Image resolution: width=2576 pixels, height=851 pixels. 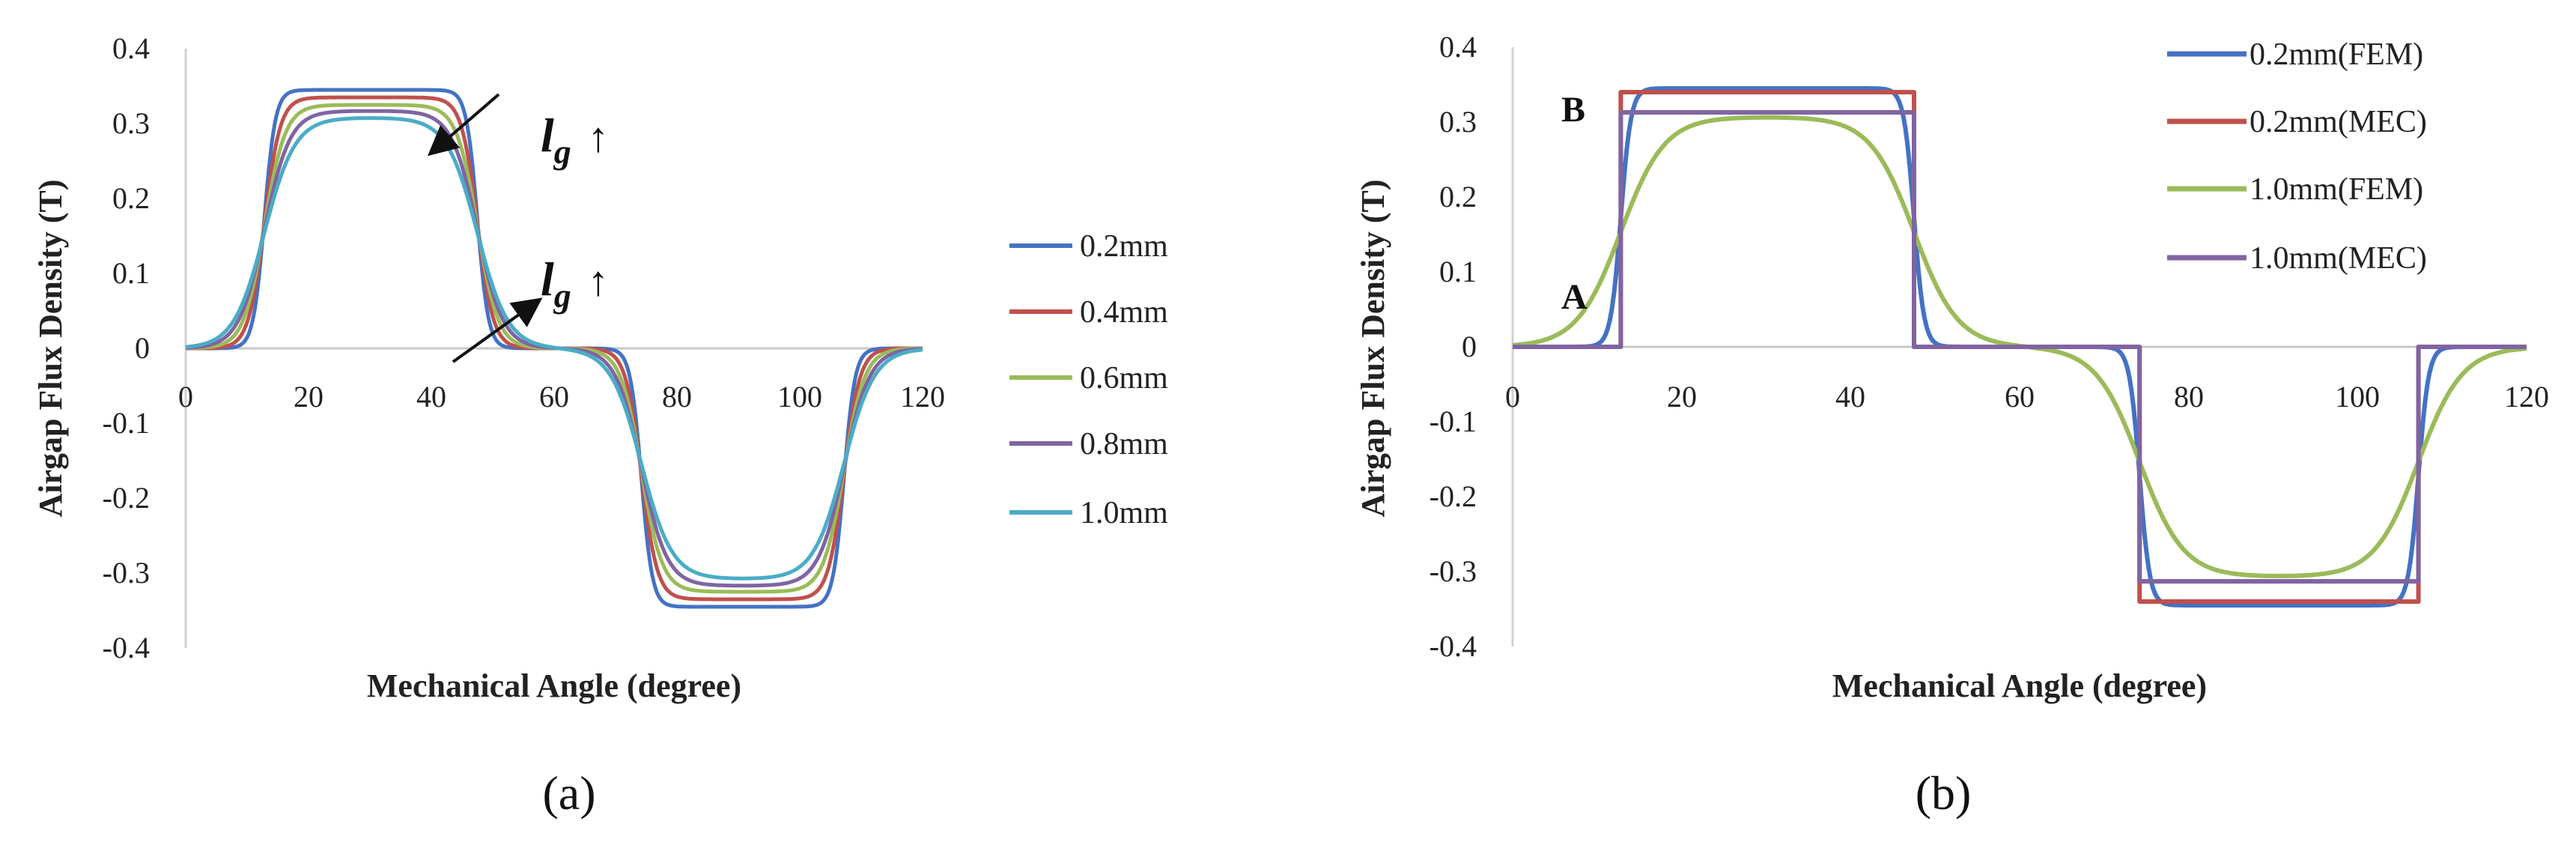 I want to click on legend-item-0-2mm-fem: 0.2mm(FEM), so click(x=2295, y=54).